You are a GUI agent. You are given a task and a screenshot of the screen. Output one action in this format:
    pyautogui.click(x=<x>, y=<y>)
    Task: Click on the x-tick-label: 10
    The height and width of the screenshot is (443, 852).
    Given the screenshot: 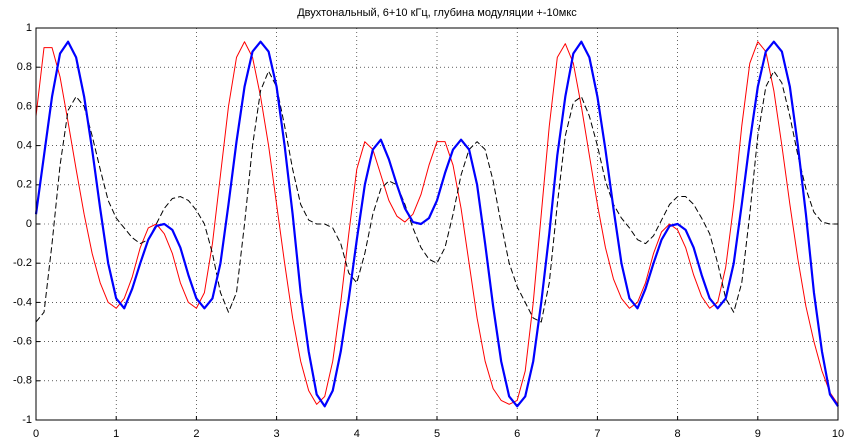 What is the action you would take?
    pyautogui.click(x=838, y=434)
    